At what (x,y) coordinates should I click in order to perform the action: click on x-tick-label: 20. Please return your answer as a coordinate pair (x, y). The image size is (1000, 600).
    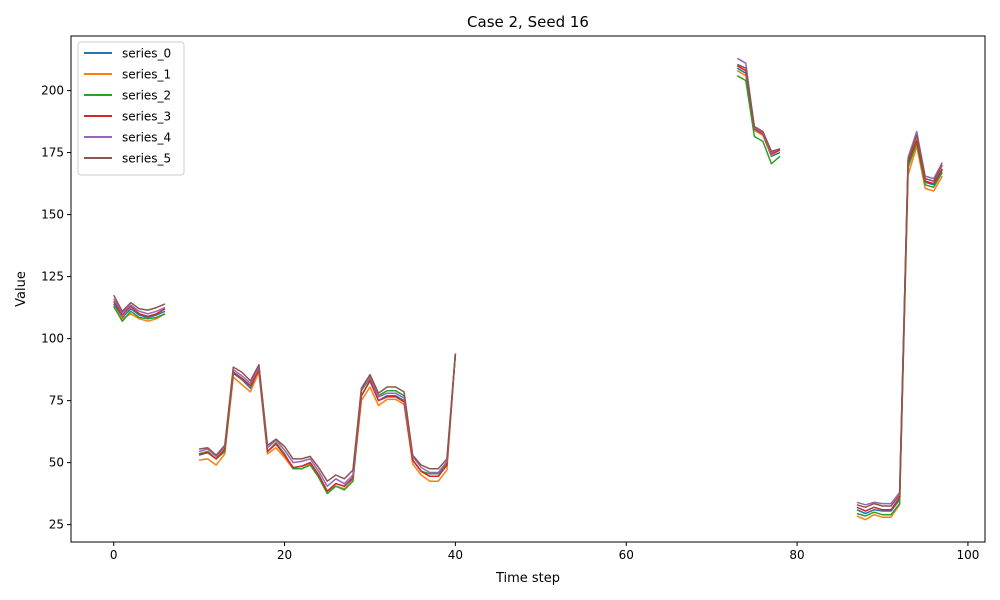
    Looking at the image, I should click on (284, 555).